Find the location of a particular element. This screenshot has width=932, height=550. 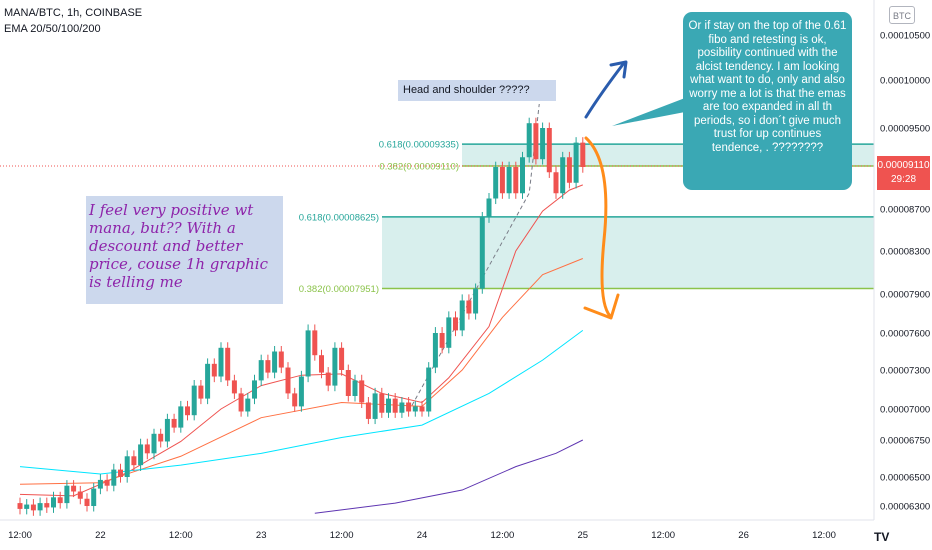

y-tick-label: 0.00009500 is located at coordinates (905, 129).